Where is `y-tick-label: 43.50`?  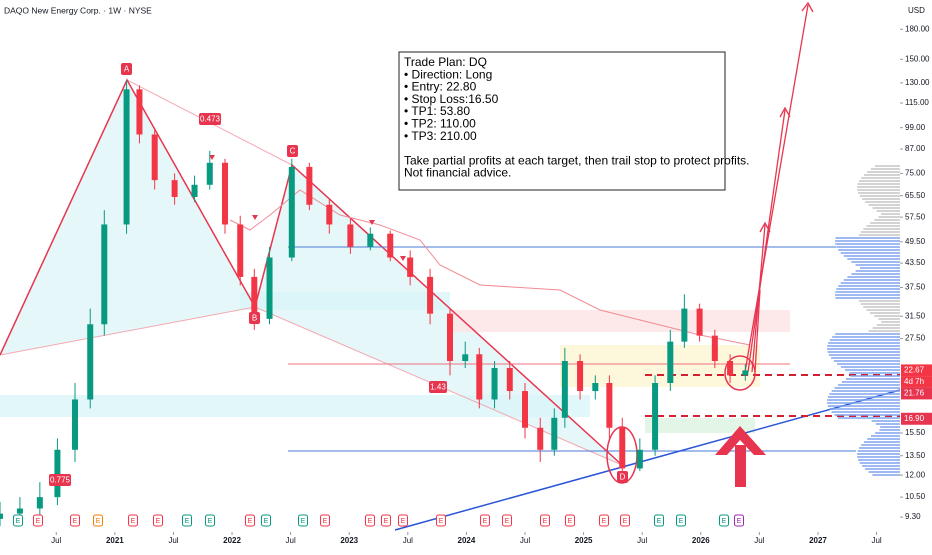 y-tick-label: 43.50 is located at coordinates (915, 262).